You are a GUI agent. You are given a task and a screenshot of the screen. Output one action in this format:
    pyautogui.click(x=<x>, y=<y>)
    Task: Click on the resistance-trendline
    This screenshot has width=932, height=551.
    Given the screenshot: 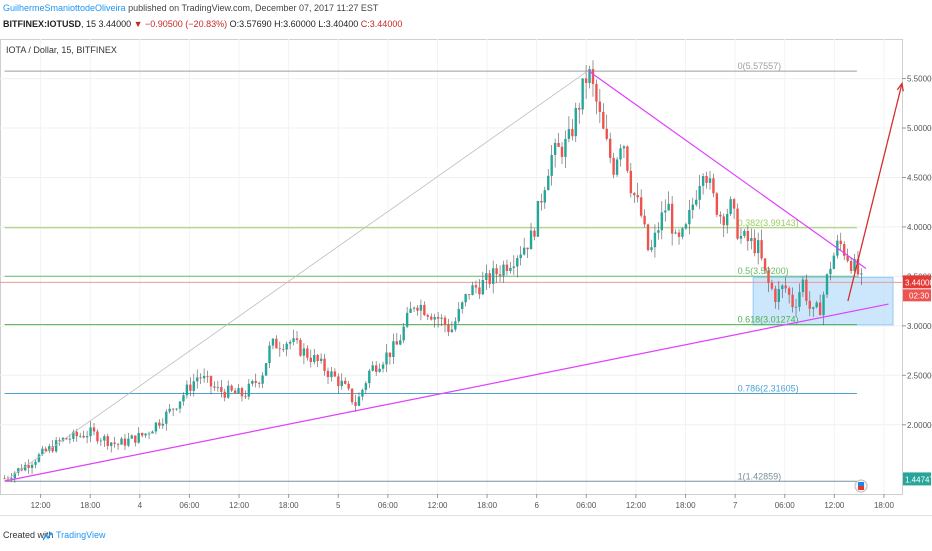 What is the action you would take?
    pyautogui.click(x=727, y=169)
    